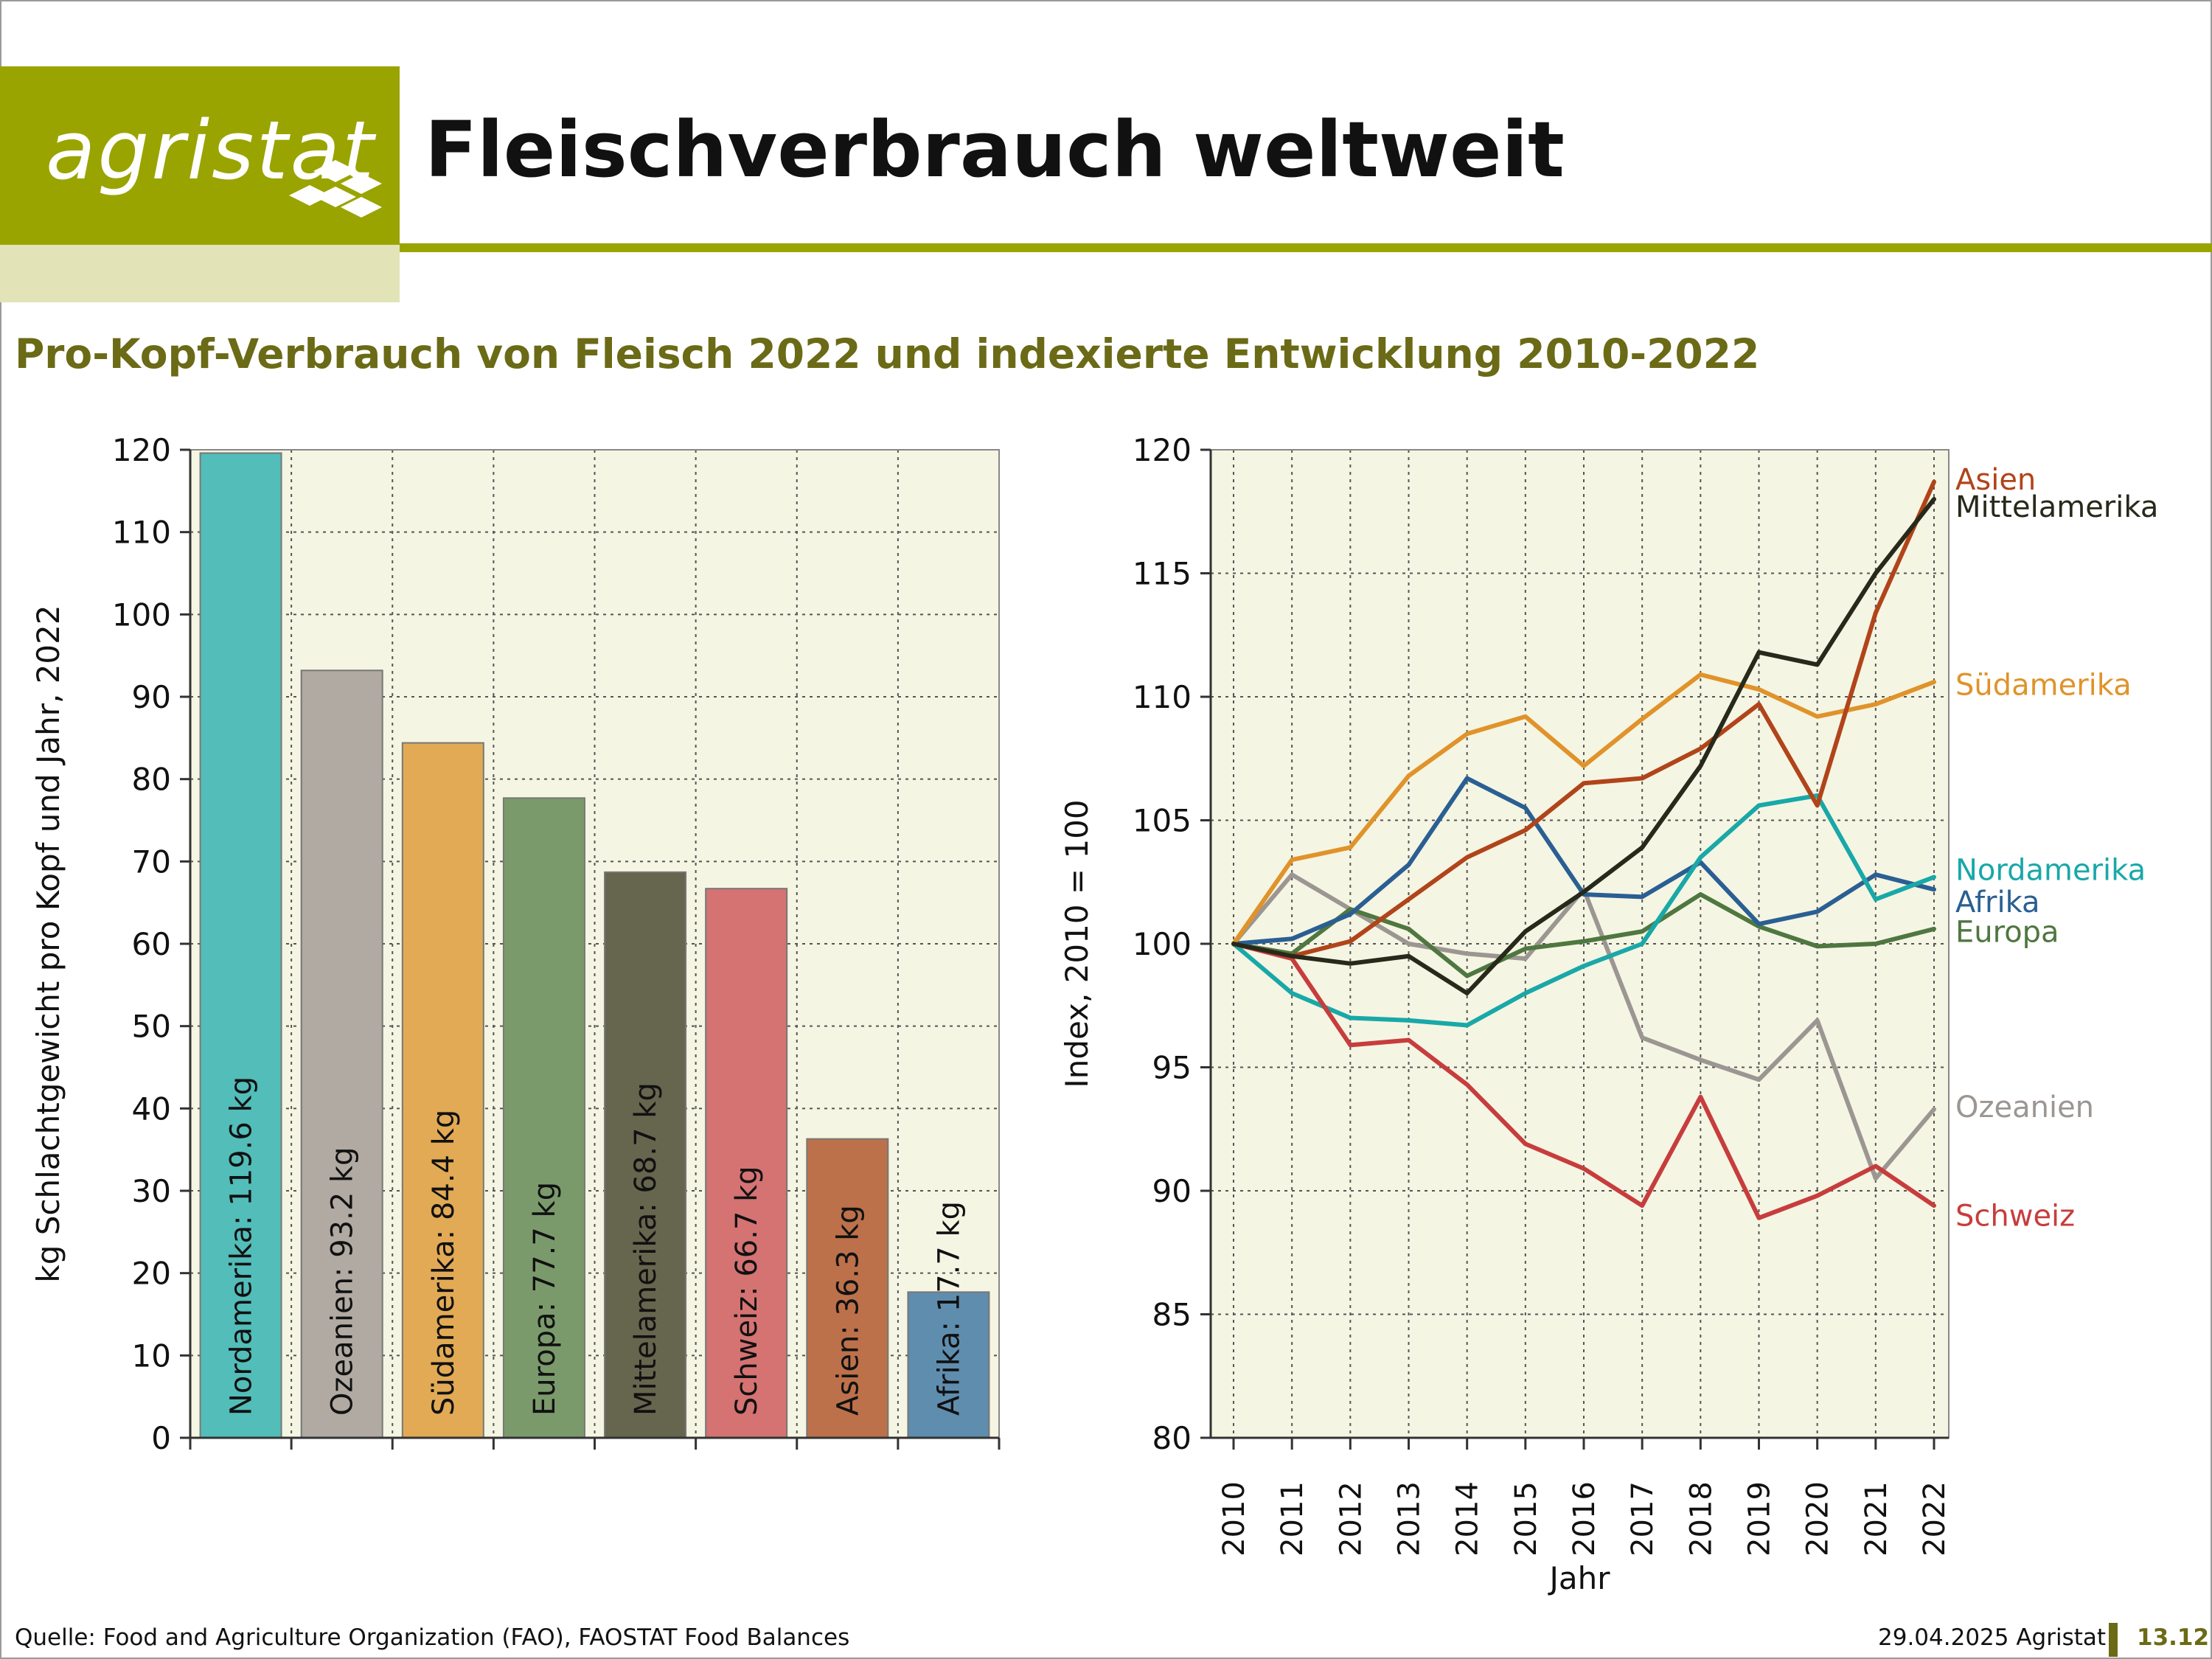 Image resolution: width=2212 pixels, height=1659 pixels. I want to click on header-rule, so click(1306, 247).